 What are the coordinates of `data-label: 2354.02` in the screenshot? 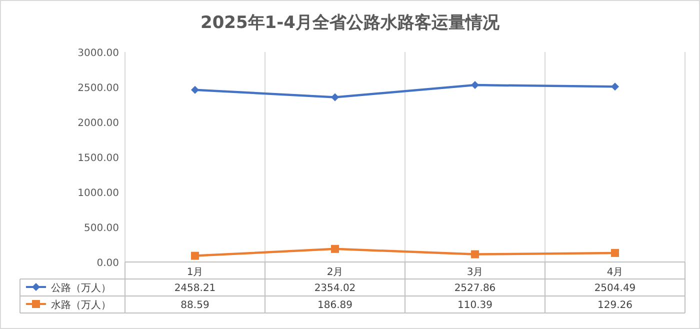 It's located at (335, 288).